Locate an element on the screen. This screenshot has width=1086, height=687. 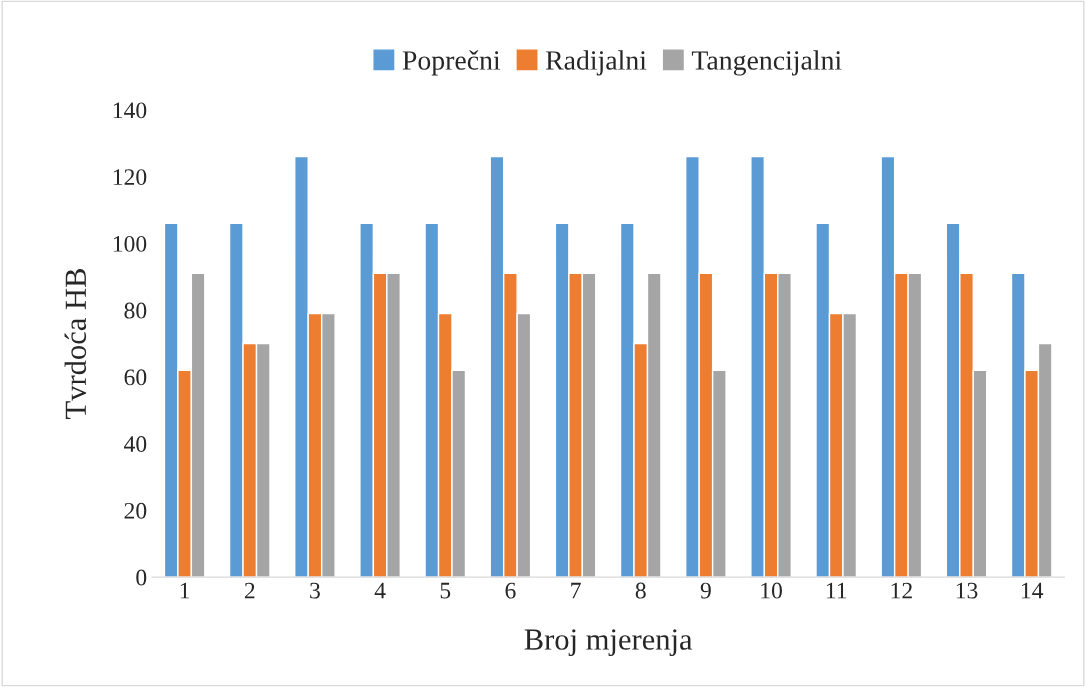
x-tick-label: 6 is located at coordinates (510, 590).